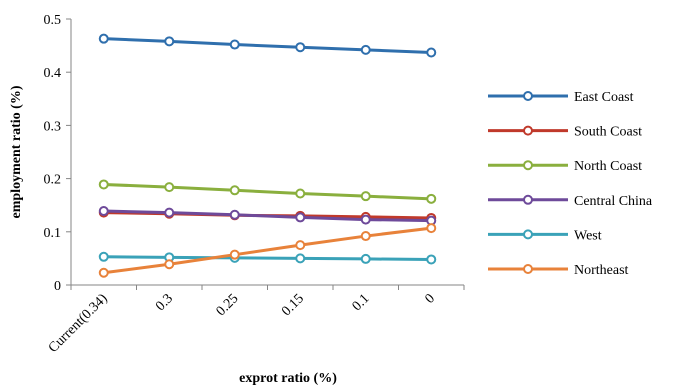 This screenshot has width=678, height=387. What do you see at coordinates (565, 132) in the screenshot?
I see `legend-item: South Coast` at bounding box center [565, 132].